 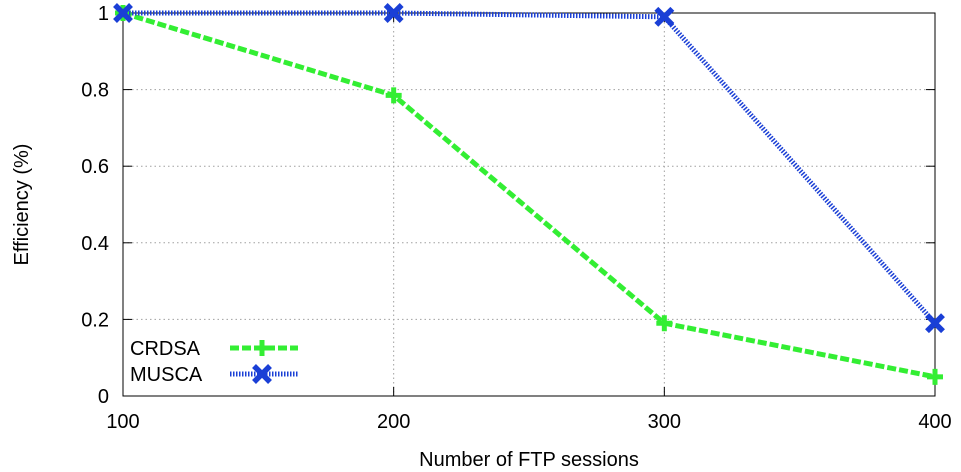 What do you see at coordinates (664, 422) in the screenshot?
I see `x-tick-label: 300` at bounding box center [664, 422].